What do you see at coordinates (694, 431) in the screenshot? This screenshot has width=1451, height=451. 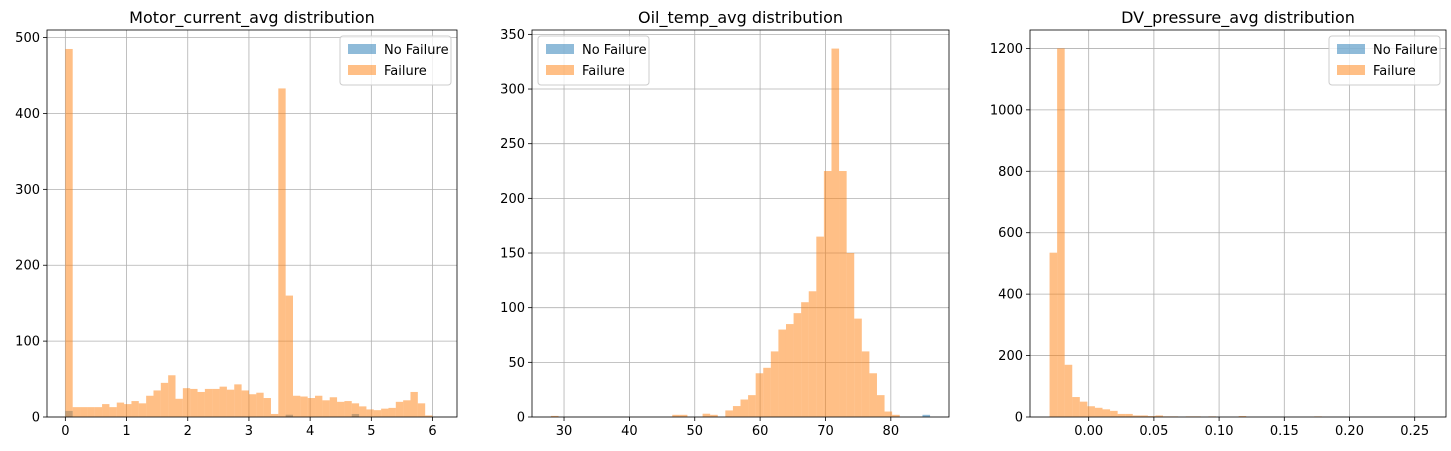 I see `x-tick-label: 50` at bounding box center [694, 431].